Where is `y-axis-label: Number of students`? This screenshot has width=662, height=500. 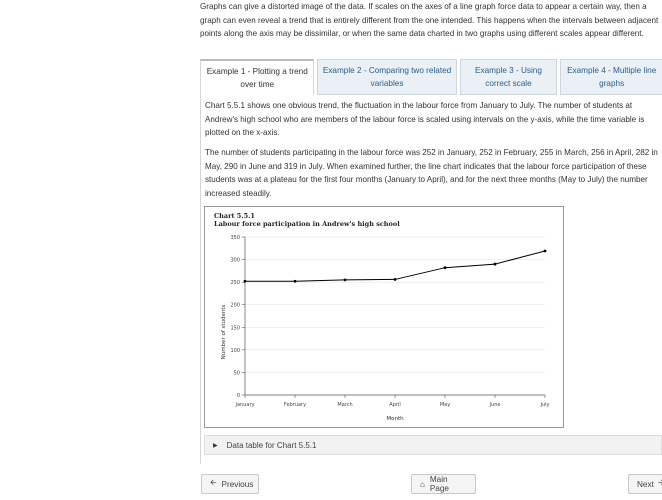
y-axis-label: Number of students is located at coordinates (224, 331).